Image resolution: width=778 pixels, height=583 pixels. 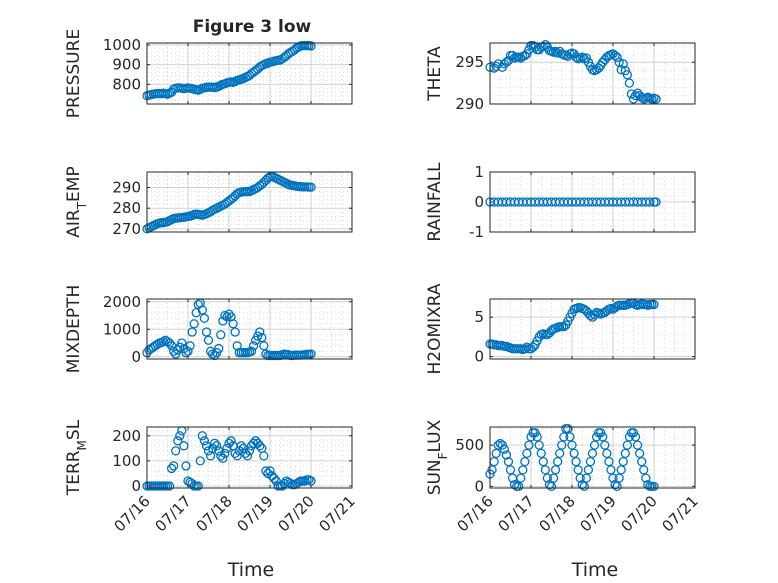 I want to click on panel-rainfall: -1 0 1 RAINFALL, so click(x=560, y=202).